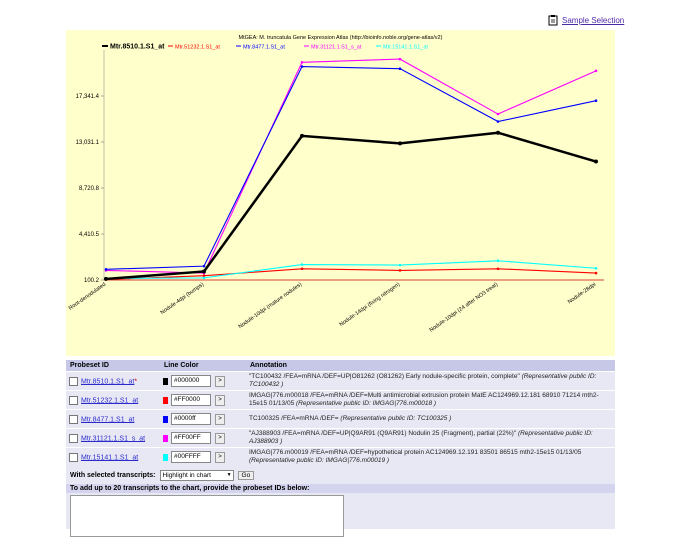  What do you see at coordinates (191, 438) in the screenshot?
I see `color-input: #FF00FF` at bounding box center [191, 438].